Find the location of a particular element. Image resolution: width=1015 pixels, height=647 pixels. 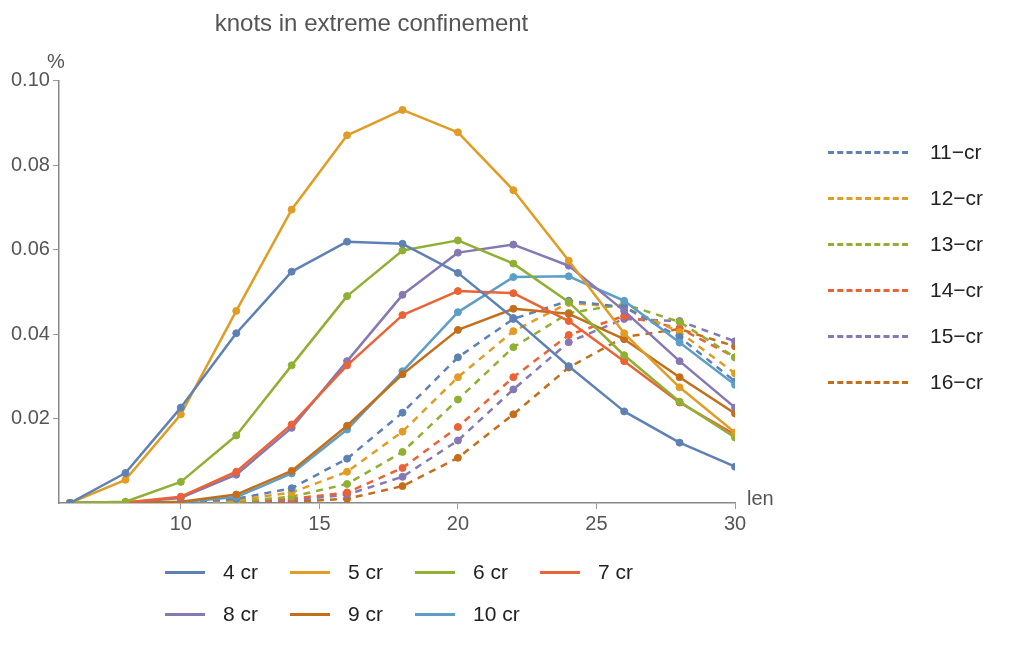

x-tick-label: 25 is located at coordinates (596, 522).